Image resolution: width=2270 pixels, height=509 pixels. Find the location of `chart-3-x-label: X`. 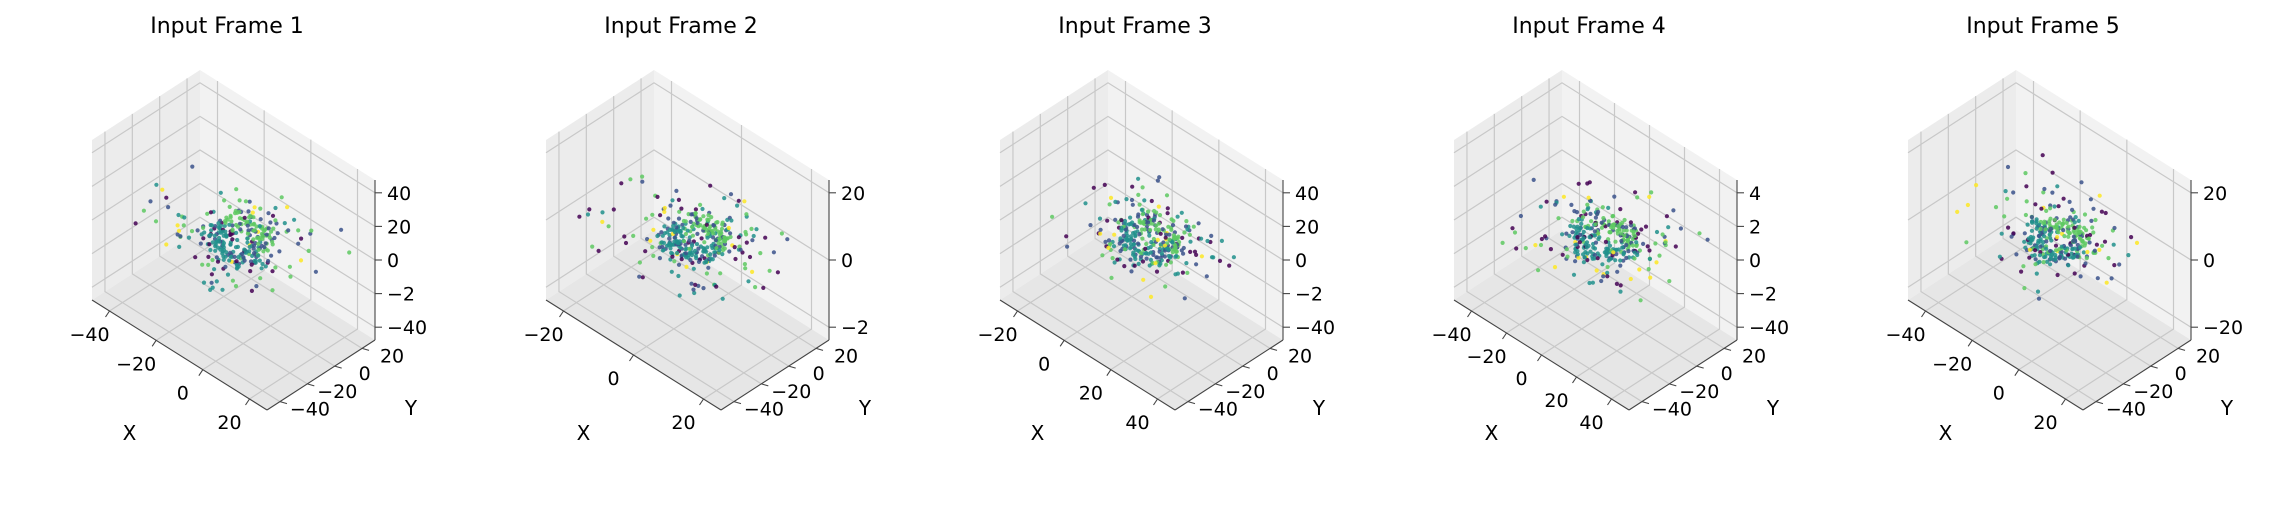

chart-3-x-label: X is located at coordinates (1038, 433).